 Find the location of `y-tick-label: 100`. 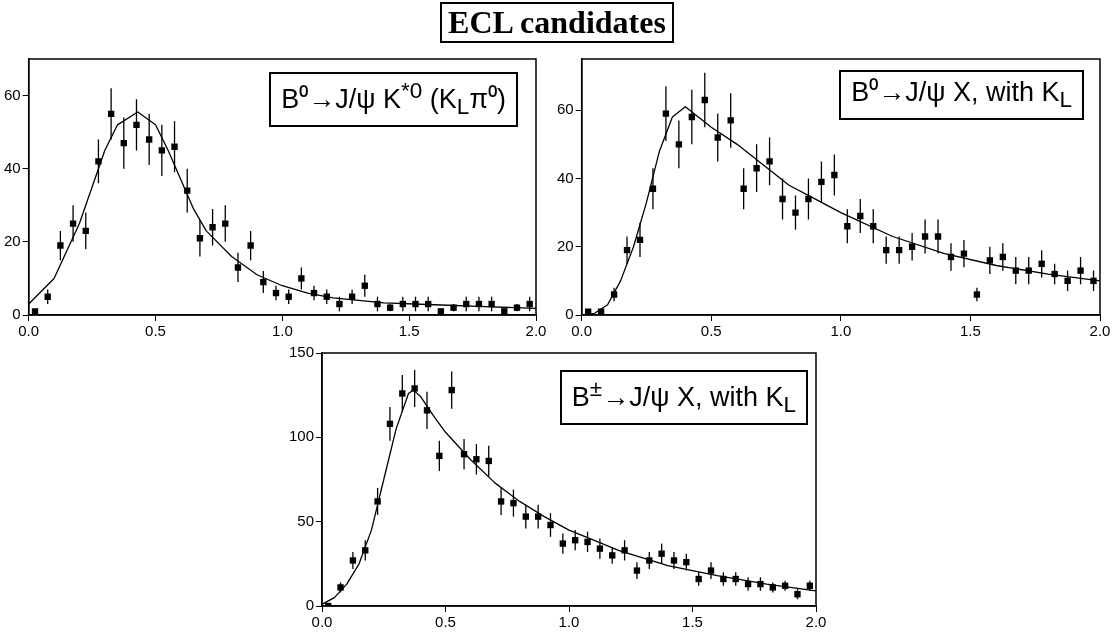

y-tick-label: 100 is located at coordinates (302, 436).